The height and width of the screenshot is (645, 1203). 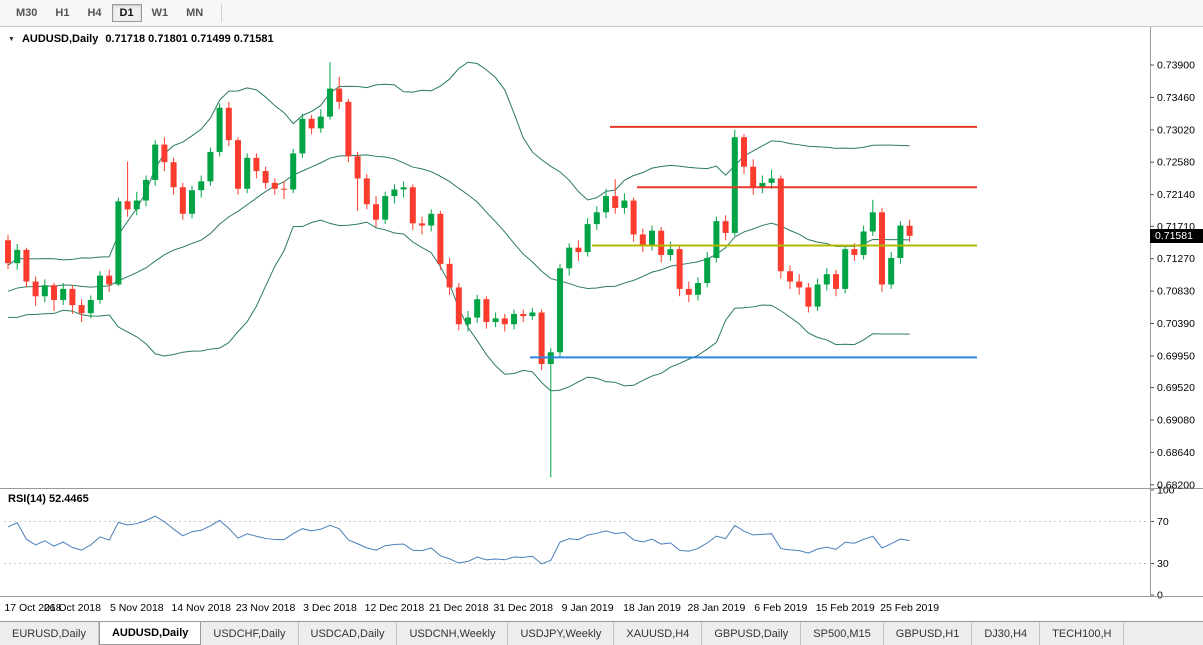 What do you see at coordinates (1176, 388) in the screenshot?
I see `svg-text: 0.69520` at bounding box center [1176, 388].